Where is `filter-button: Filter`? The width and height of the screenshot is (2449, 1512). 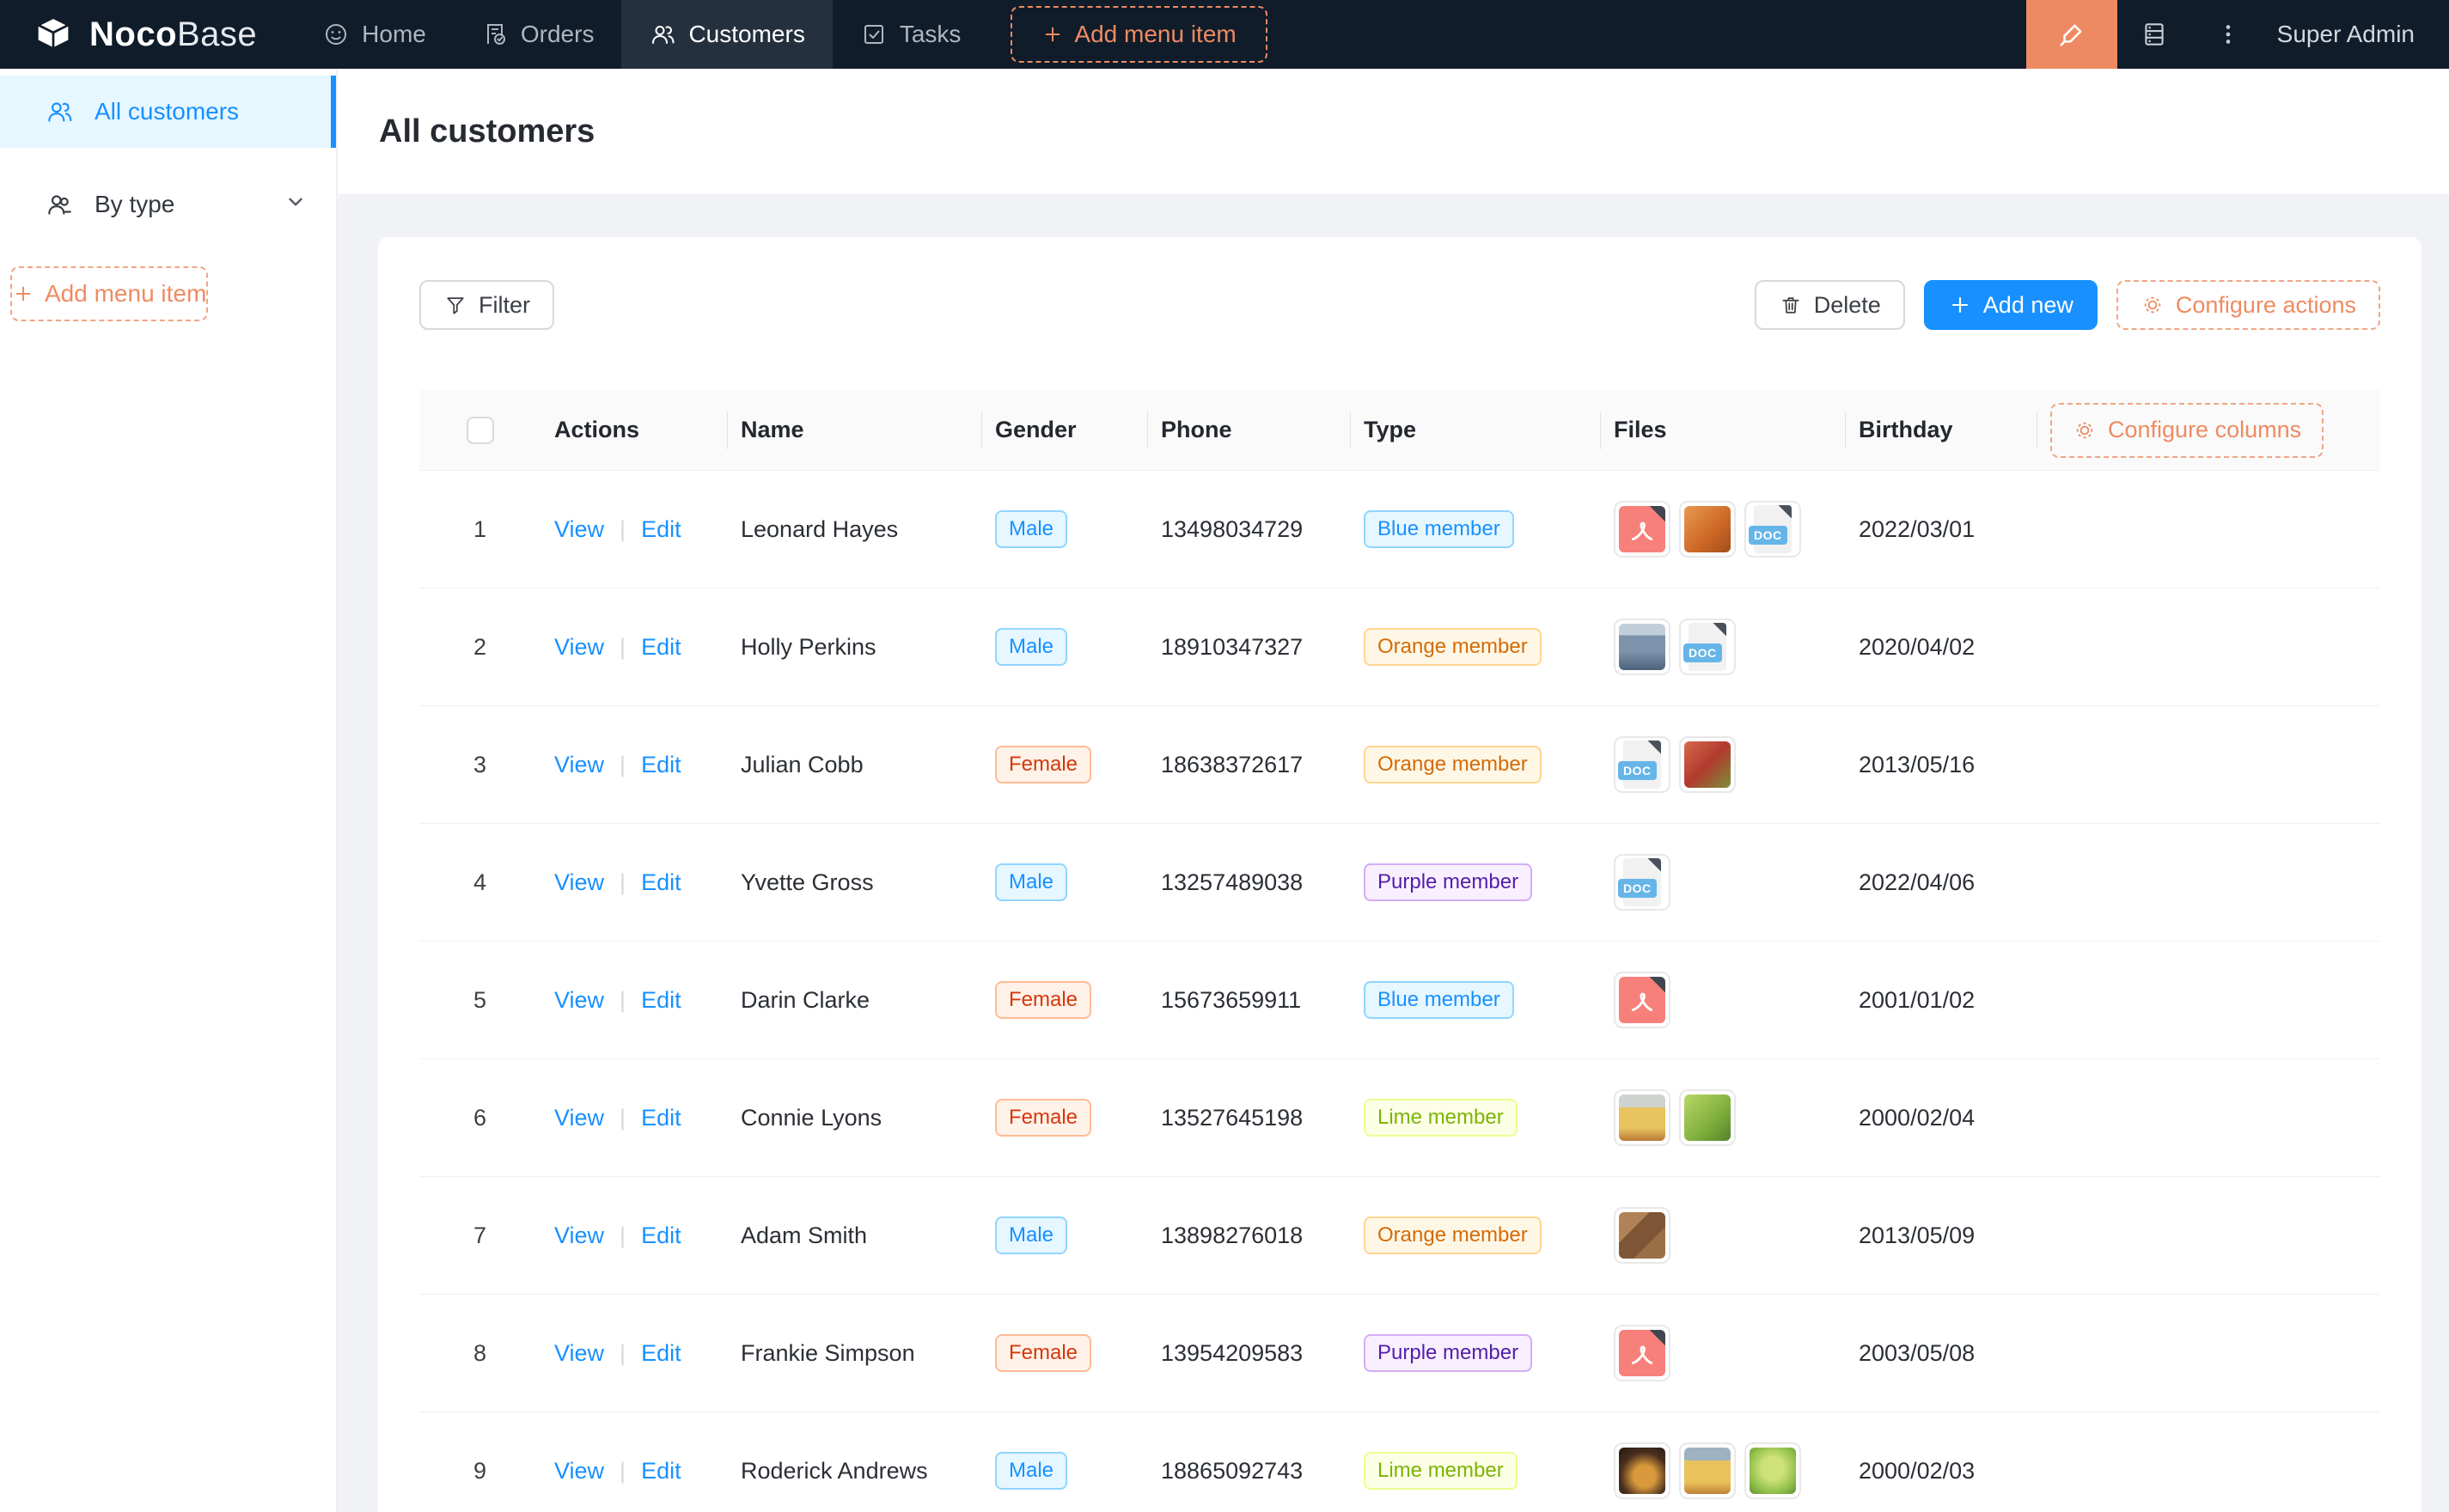 filter-button: Filter is located at coordinates (486, 305).